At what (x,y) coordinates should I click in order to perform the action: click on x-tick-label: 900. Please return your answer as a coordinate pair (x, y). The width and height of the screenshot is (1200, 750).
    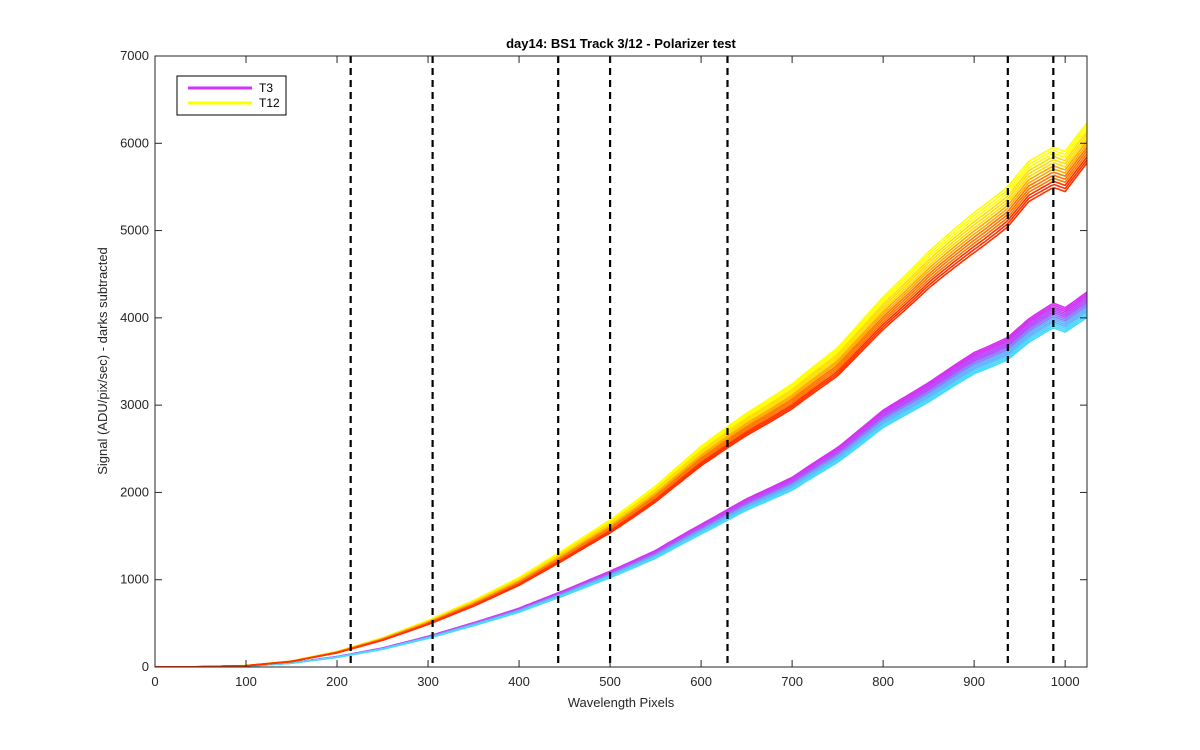
    Looking at the image, I should click on (974, 681).